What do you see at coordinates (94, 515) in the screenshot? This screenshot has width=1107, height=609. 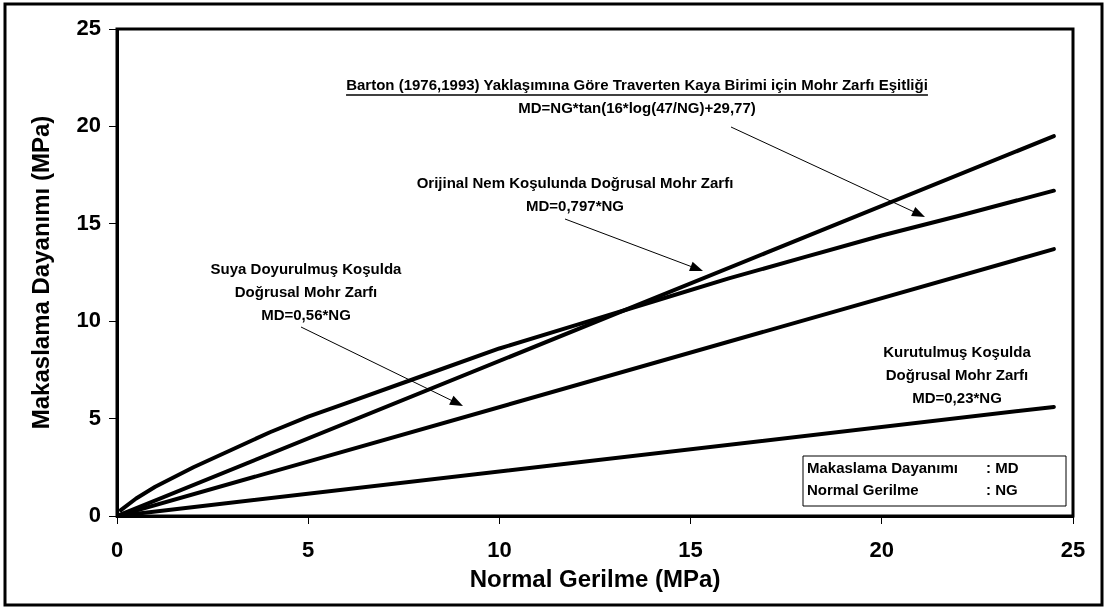 I see `y-tick-label: 0` at bounding box center [94, 515].